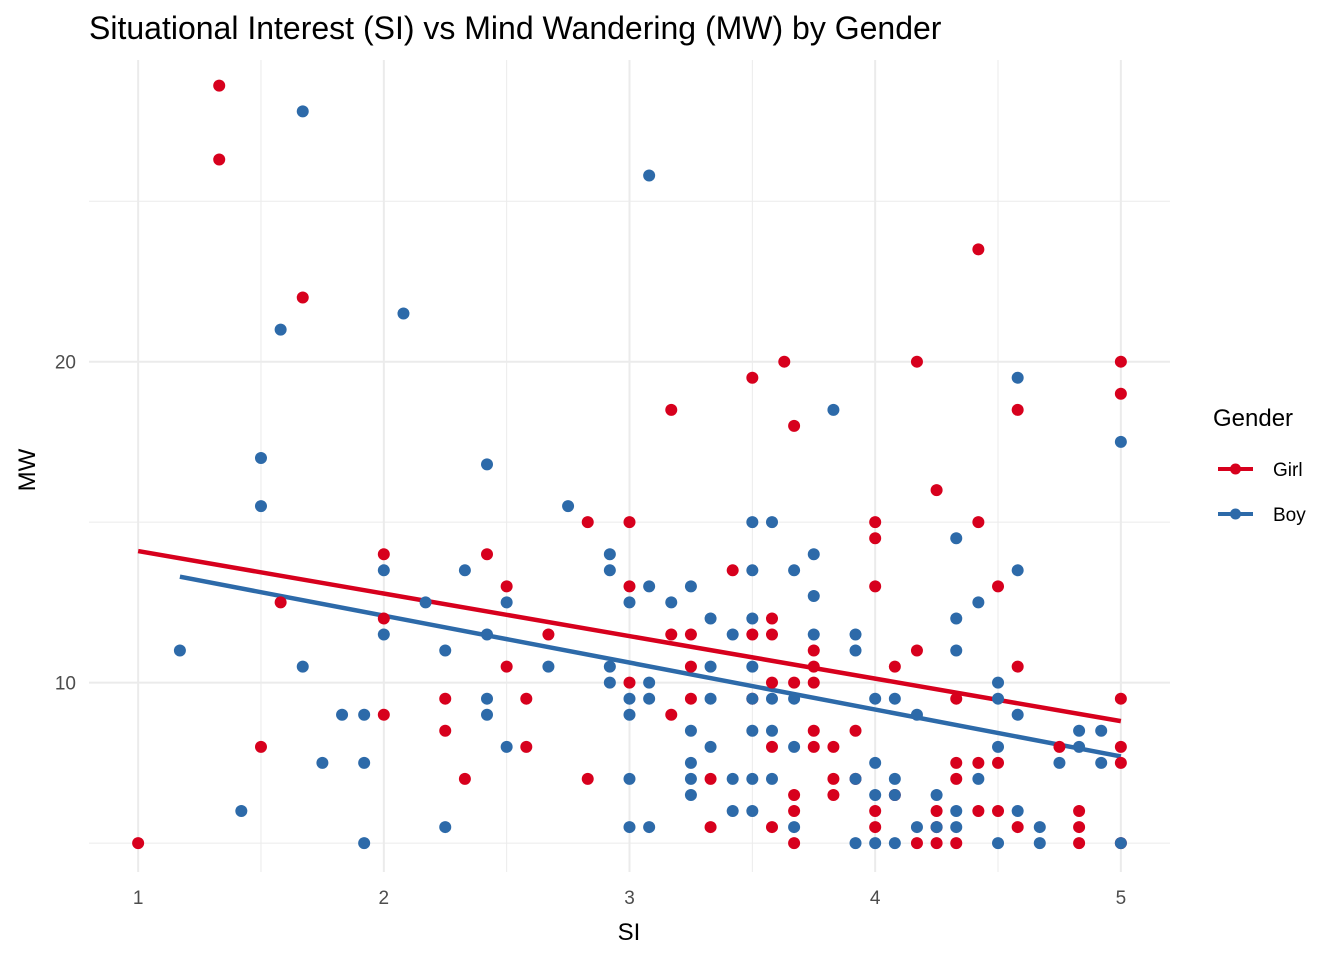 This screenshot has height=960, width=1344. What do you see at coordinates (1260, 470) in the screenshot?
I see `legend-item-girl: Girl` at bounding box center [1260, 470].